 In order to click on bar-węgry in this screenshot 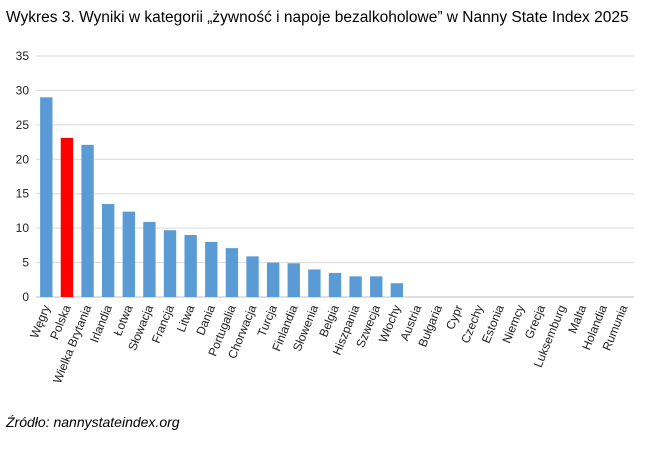, I will do `click(46, 197)`.